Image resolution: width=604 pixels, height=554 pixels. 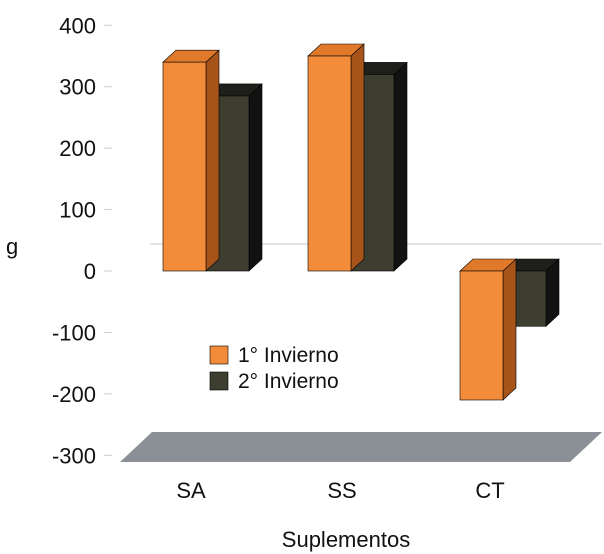 What do you see at coordinates (74, 394) in the screenshot?
I see `y-tick-label: -200` at bounding box center [74, 394].